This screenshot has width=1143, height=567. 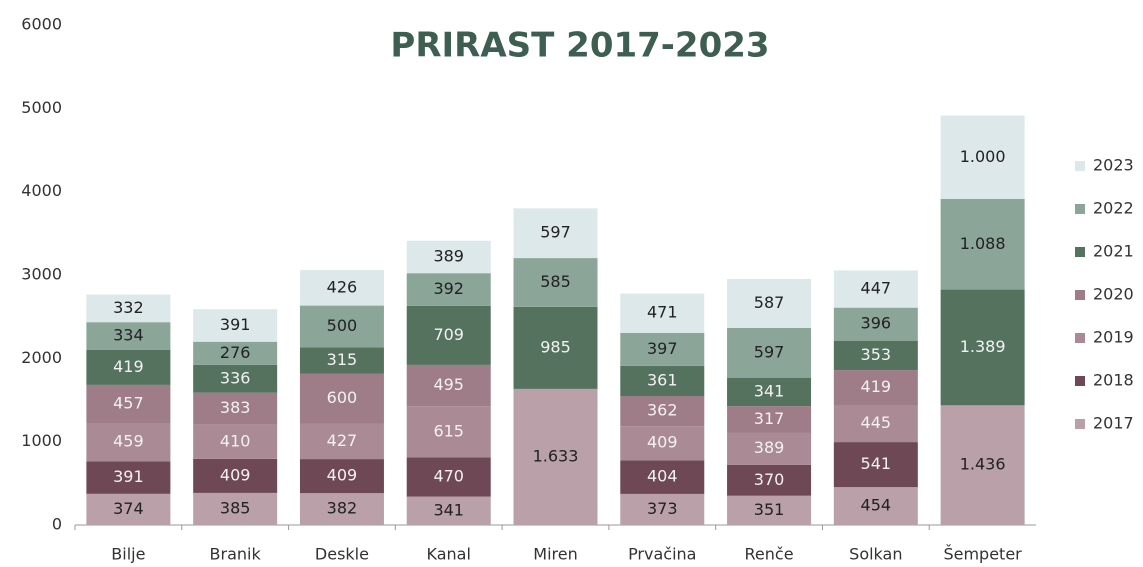 I want to click on data-label: 541, so click(x=876, y=463).